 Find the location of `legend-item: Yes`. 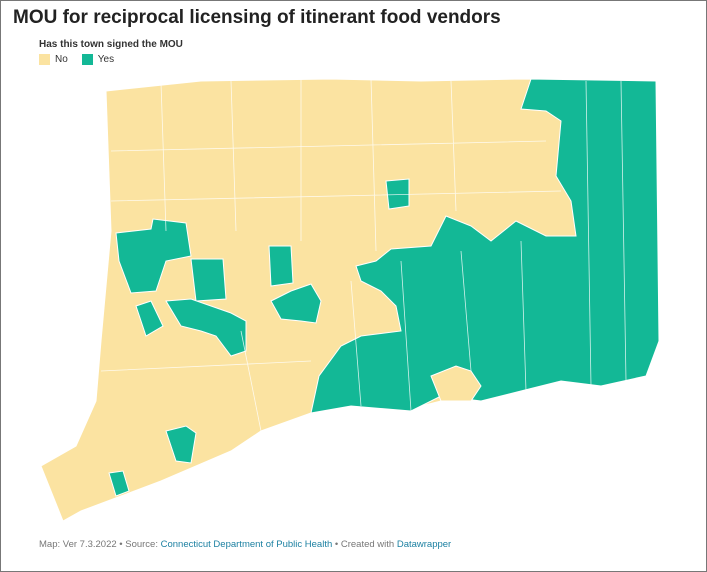

legend-item: Yes is located at coordinates (98, 59).